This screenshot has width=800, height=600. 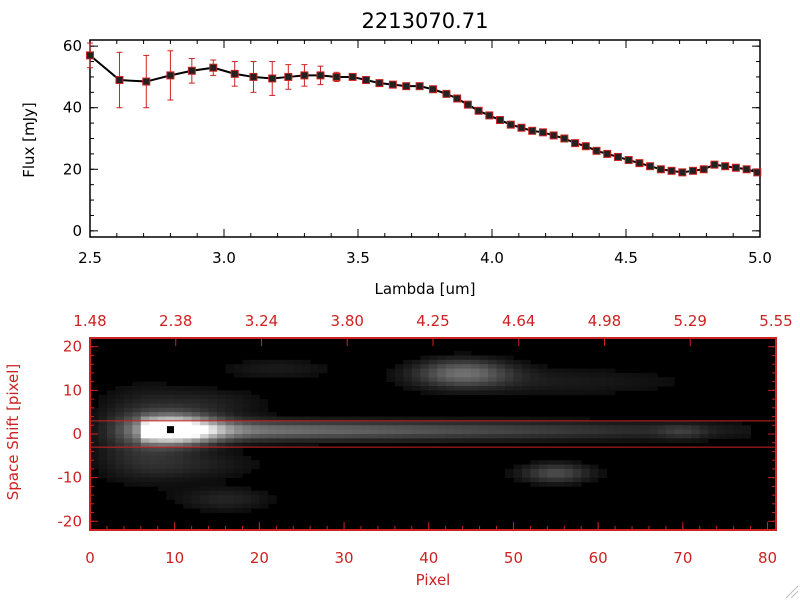 I want to click on resize-grip-icon, so click(x=792, y=592).